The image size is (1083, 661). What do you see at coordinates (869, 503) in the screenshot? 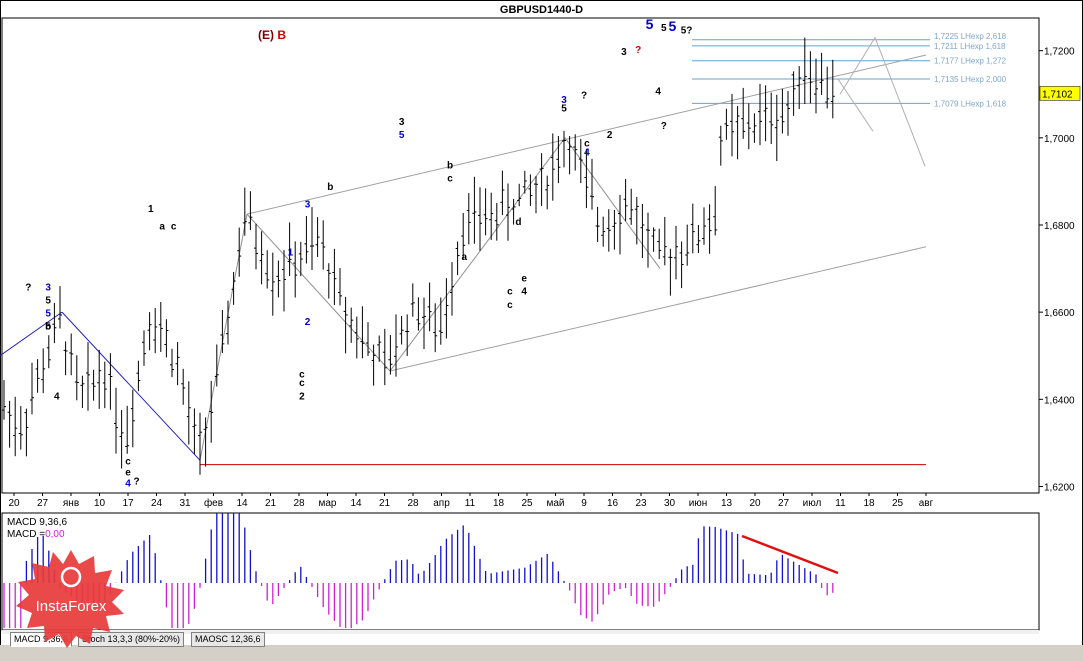
I see `x-tick-label: 18` at bounding box center [869, 503].